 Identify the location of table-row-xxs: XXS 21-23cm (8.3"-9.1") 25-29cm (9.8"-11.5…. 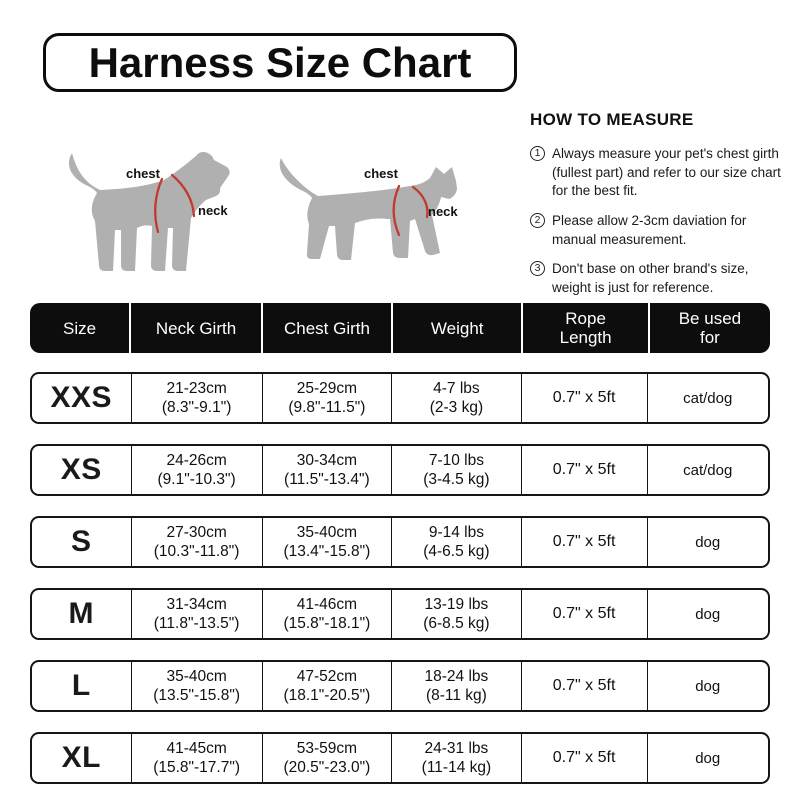
(400, 398).